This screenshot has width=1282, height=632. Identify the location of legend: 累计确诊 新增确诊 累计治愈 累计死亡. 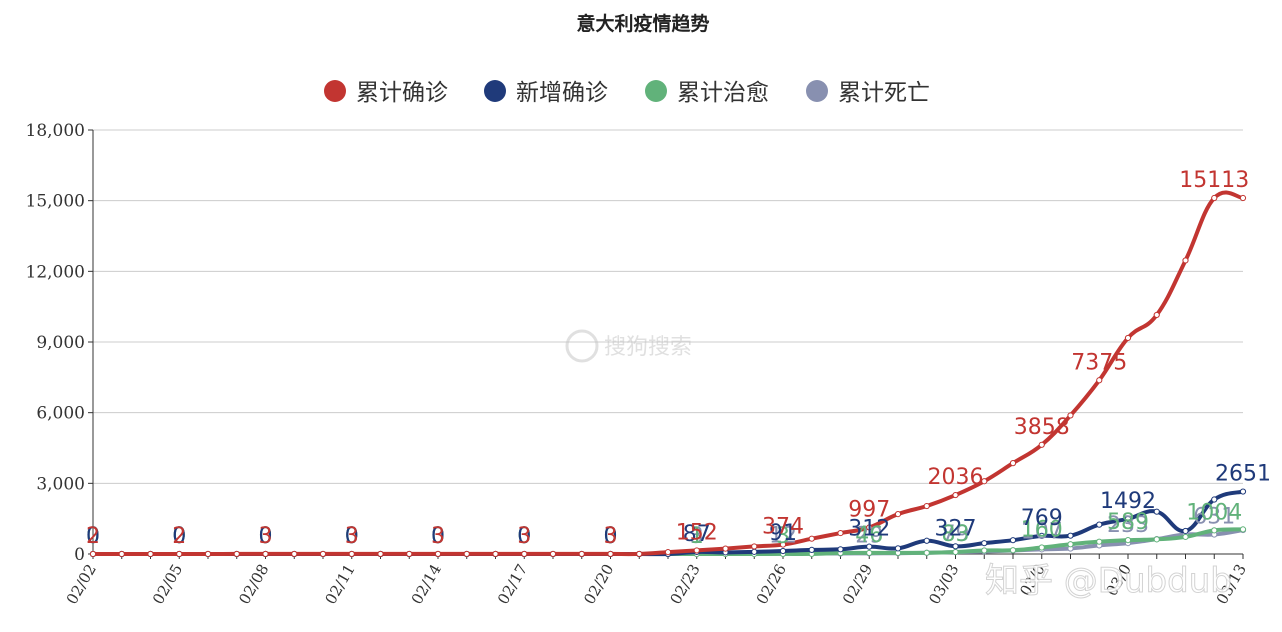
(627, 93).